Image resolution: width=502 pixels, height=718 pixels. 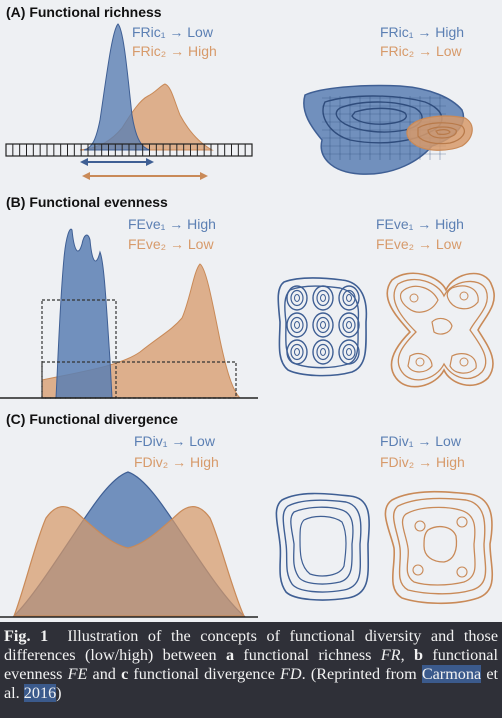 I want to click on panel-b-blue-range-box, so click(x=79, y=349).